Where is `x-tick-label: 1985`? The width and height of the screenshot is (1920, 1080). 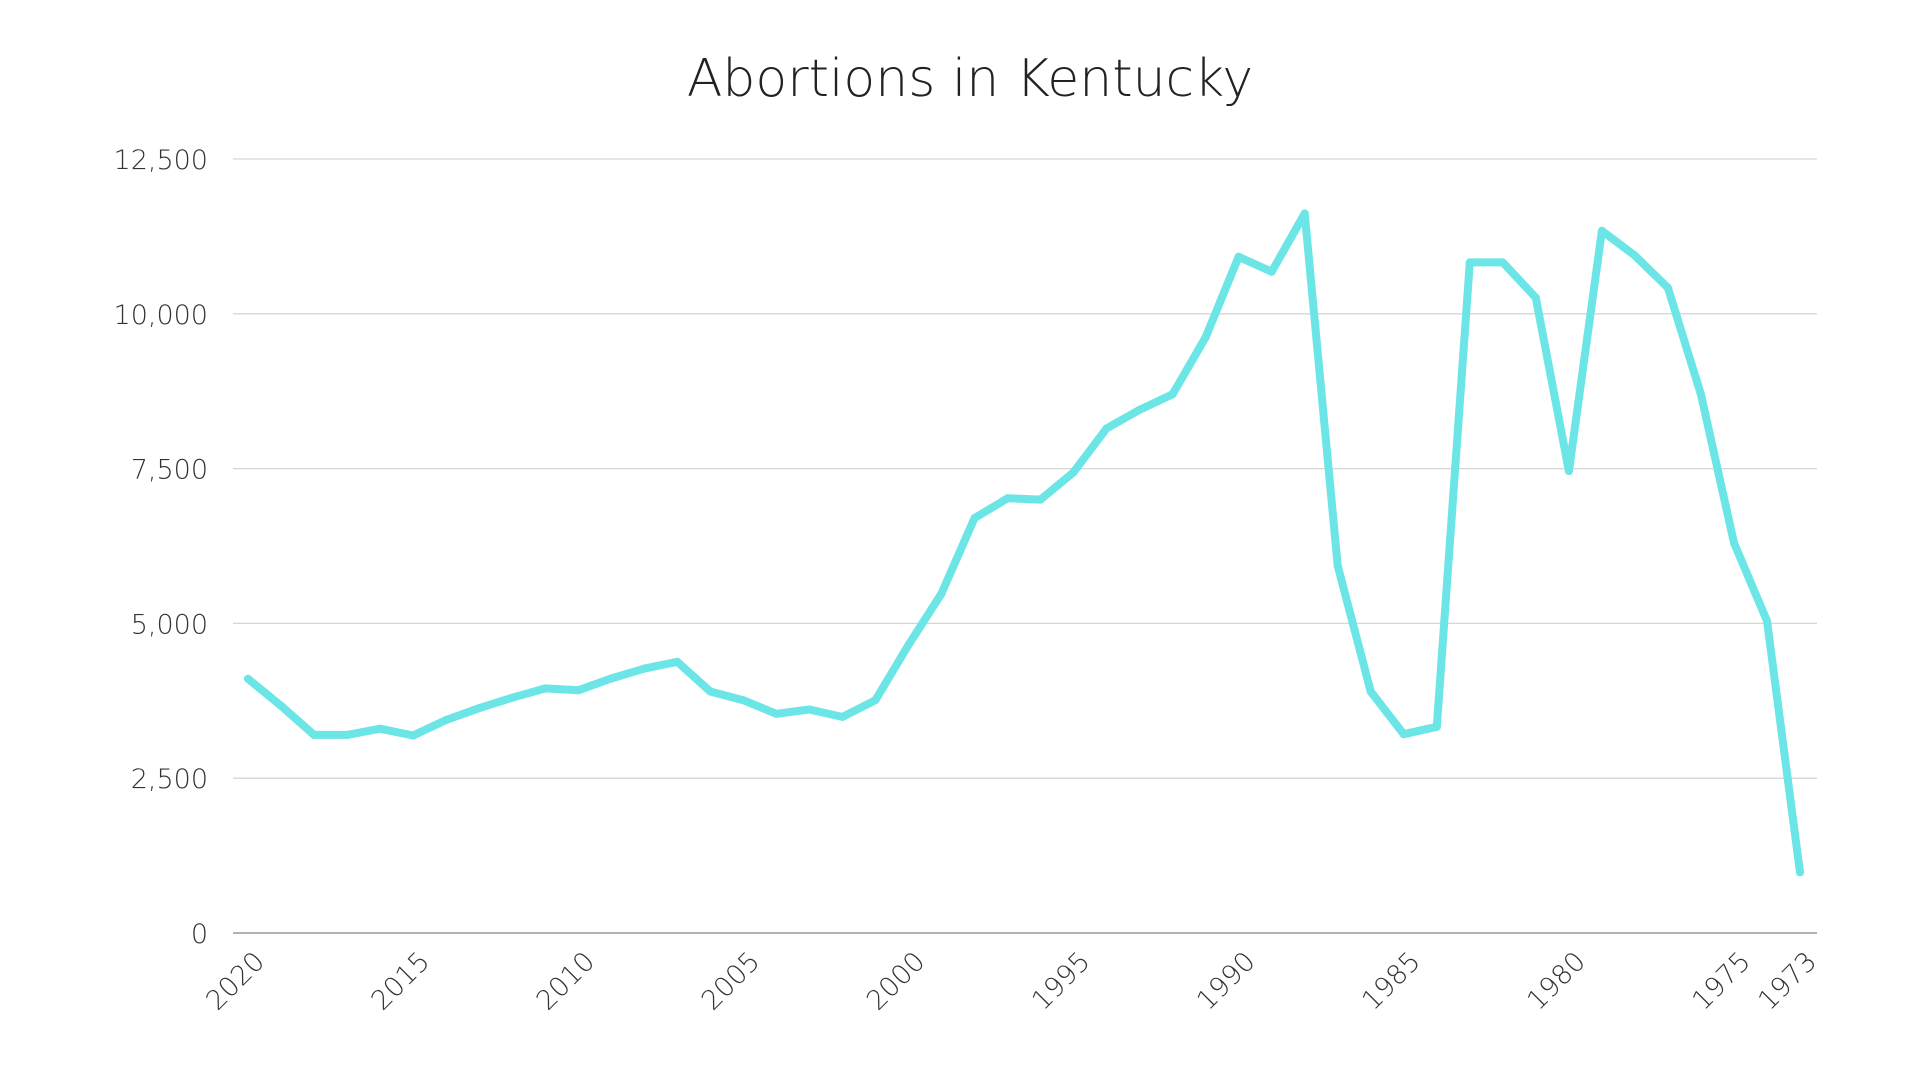 x-tick-label: 1985 is located at coordinates (1391, 981).